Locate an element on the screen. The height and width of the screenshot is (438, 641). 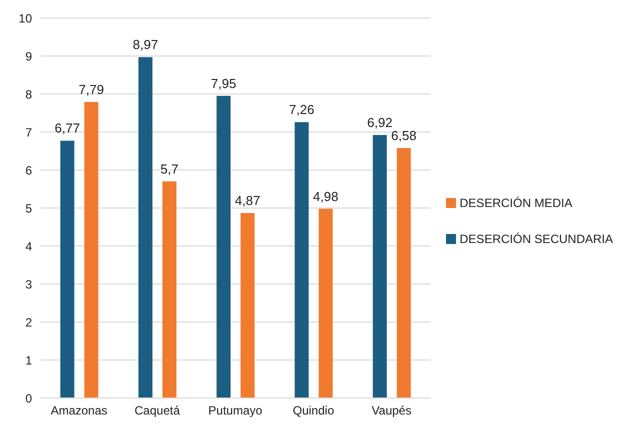
data-label: 7,26 is located at coordinates (301, 110).